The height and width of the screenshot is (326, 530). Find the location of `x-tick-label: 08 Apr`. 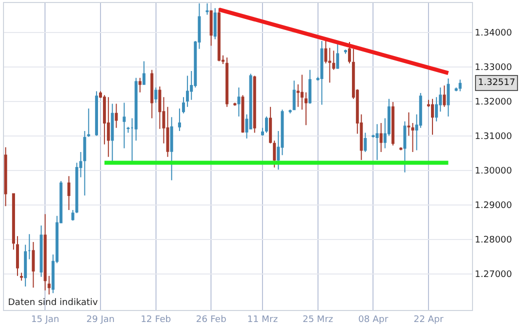

x-tick-label: 08 Apr is located at coordinates (373, 319).